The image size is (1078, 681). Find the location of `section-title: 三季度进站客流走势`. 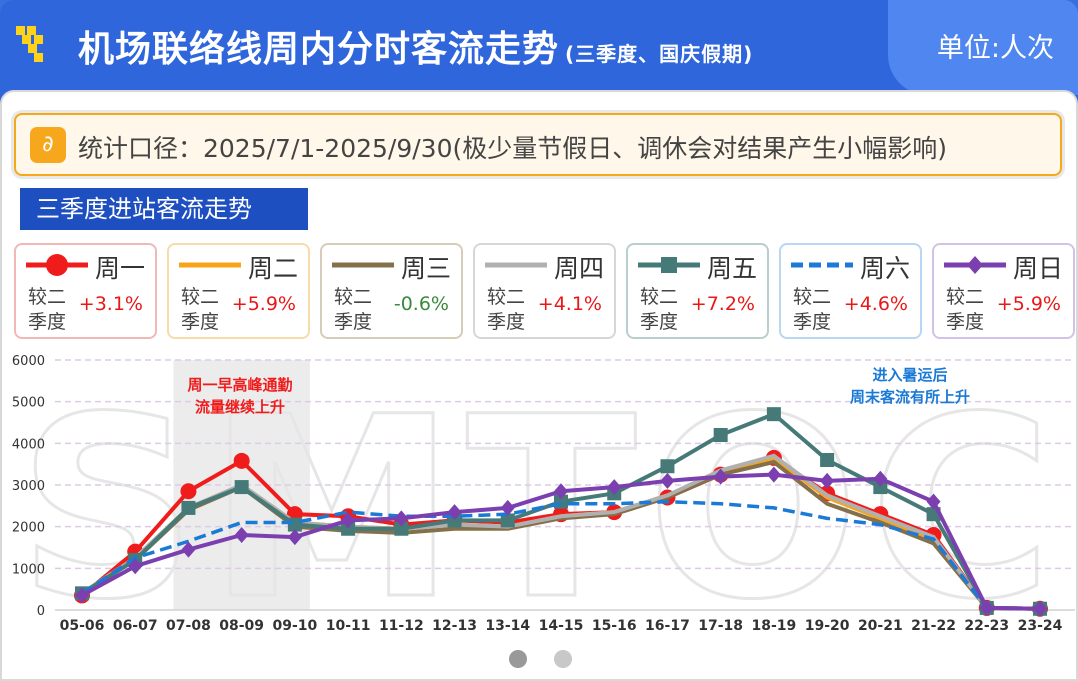

section-title: 三季度进站客流走势 is located at coordinates (164, 209).